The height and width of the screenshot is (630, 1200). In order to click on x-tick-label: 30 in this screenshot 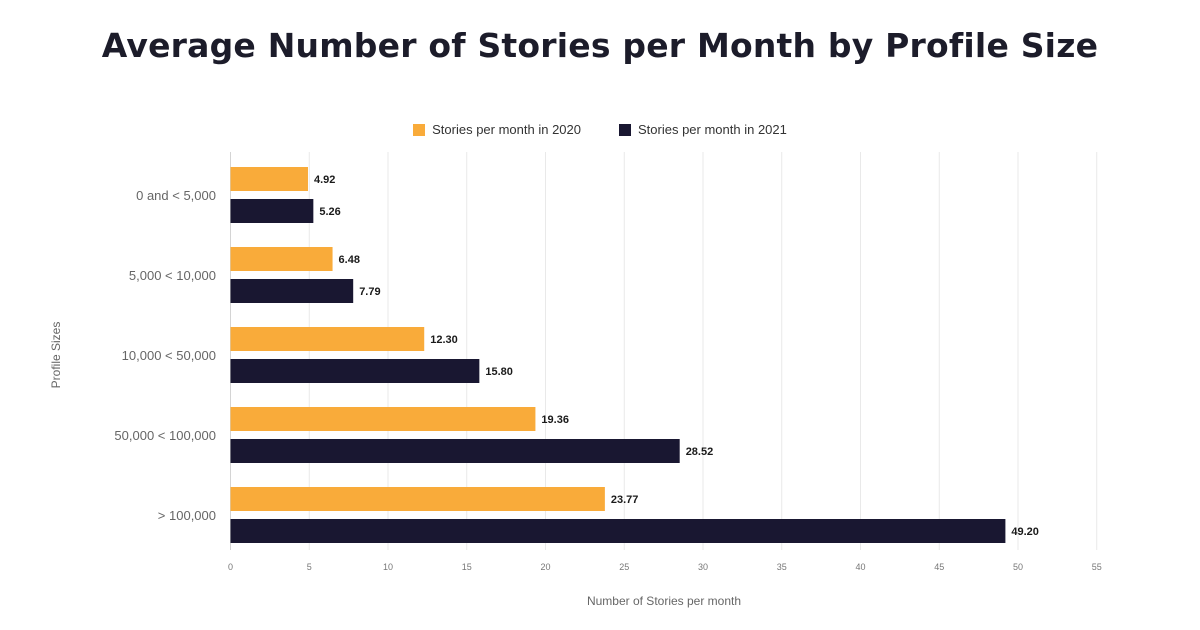, I will do `click(703, 567)`.